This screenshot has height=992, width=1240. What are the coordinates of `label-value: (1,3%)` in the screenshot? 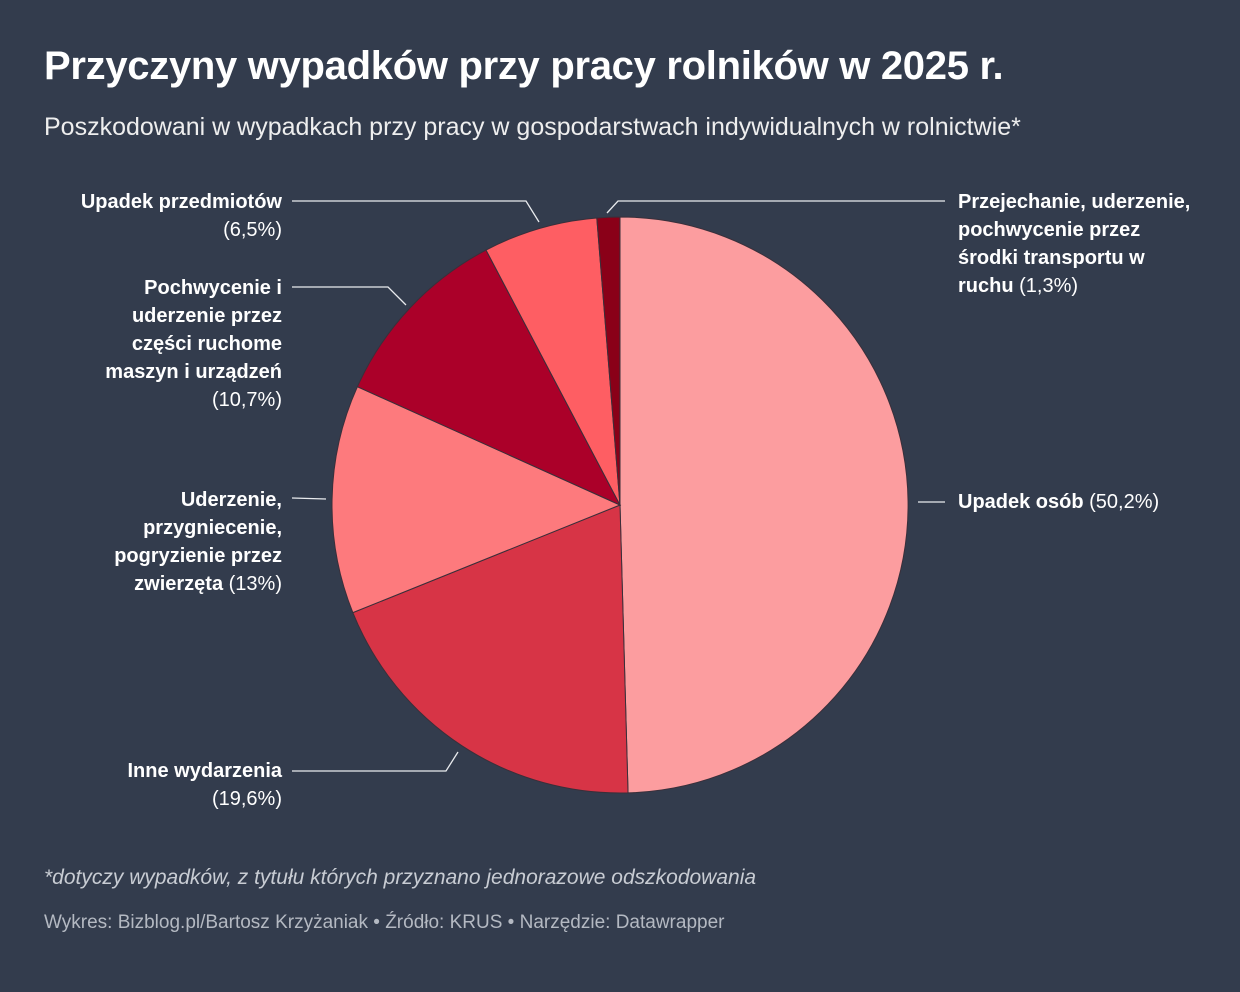 It's located at (1049, 286).